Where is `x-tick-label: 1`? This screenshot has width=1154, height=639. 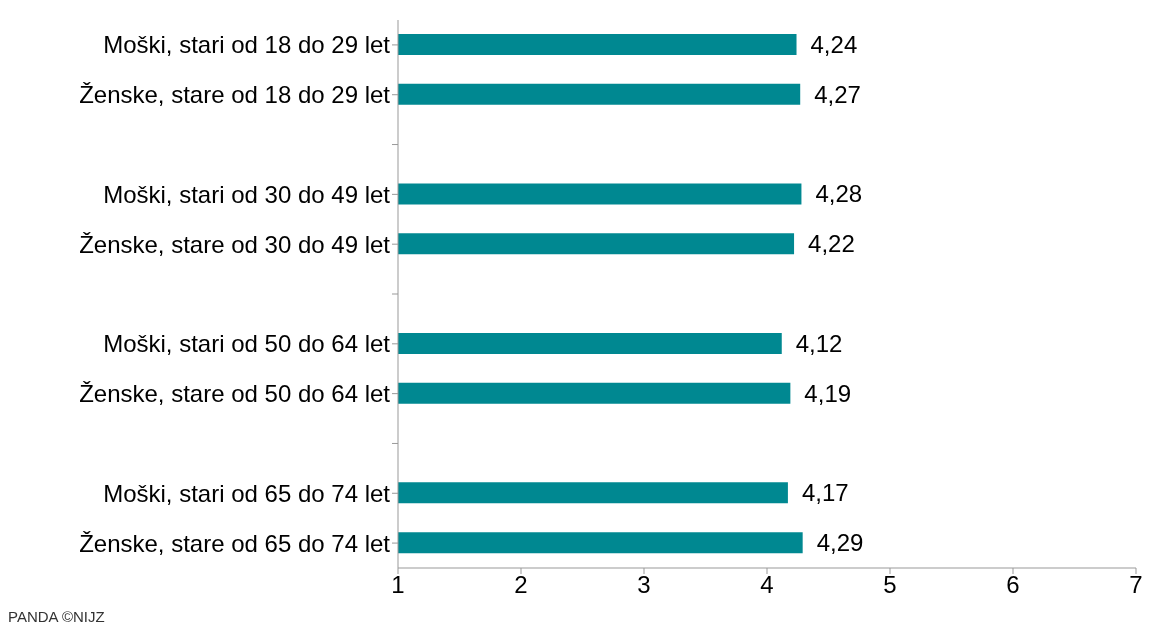
x-tick-label: 1 is located at coordinates (398, 585).